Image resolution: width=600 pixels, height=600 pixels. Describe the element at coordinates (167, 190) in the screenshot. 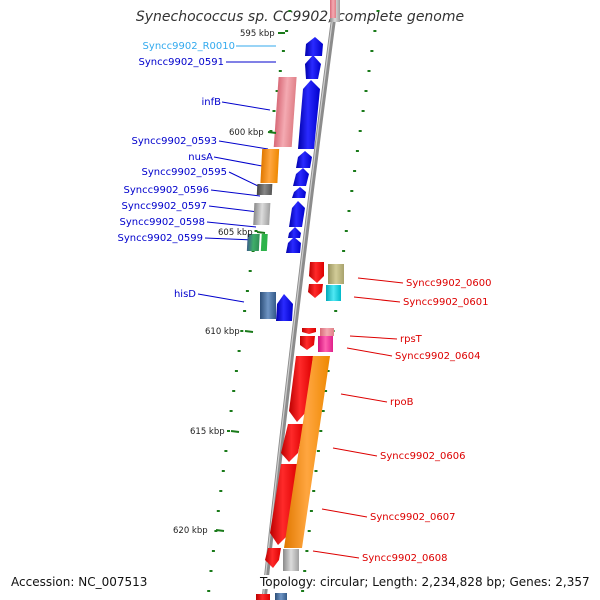

I see `gene-label: Syncc9902_0596` at that location.